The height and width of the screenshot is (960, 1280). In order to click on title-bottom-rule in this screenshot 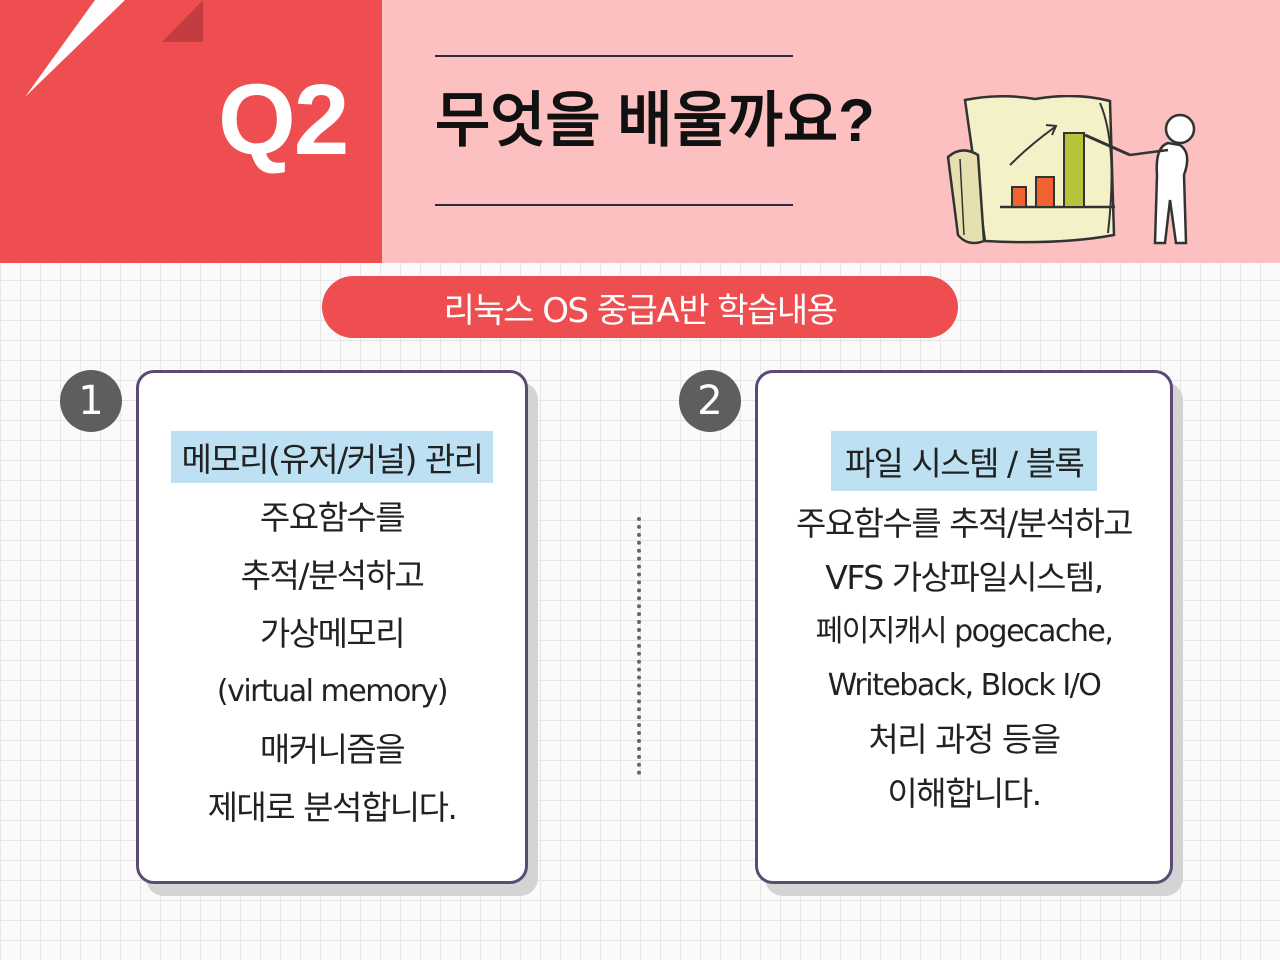, I will do `click(614, 205)`.